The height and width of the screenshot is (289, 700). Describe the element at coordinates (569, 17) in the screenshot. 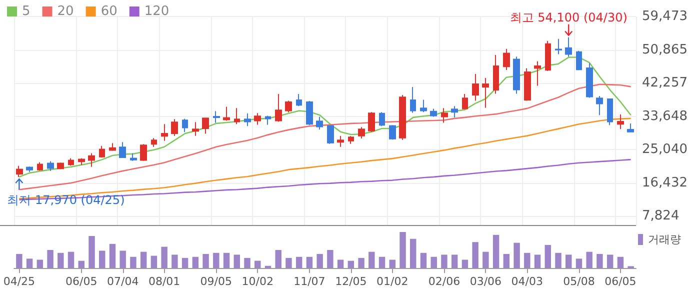

I see `annotation: 최고 54,100 (04/30)` at that location.